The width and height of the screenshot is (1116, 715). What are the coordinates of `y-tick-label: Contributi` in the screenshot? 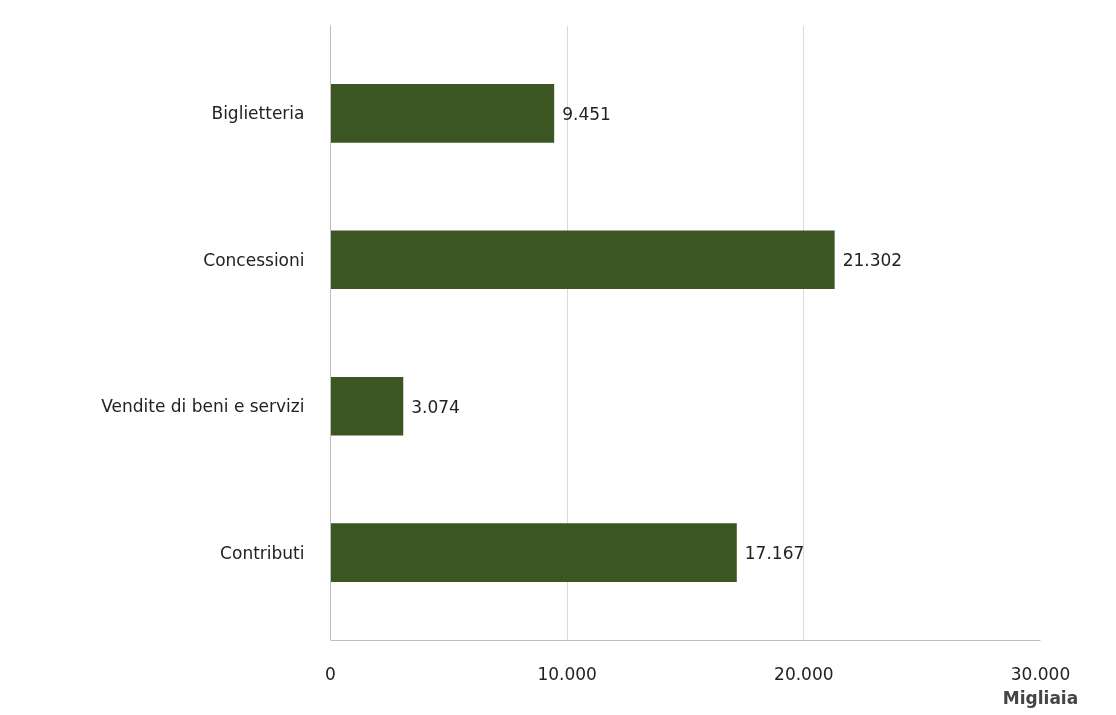 It's located at (262, 552).